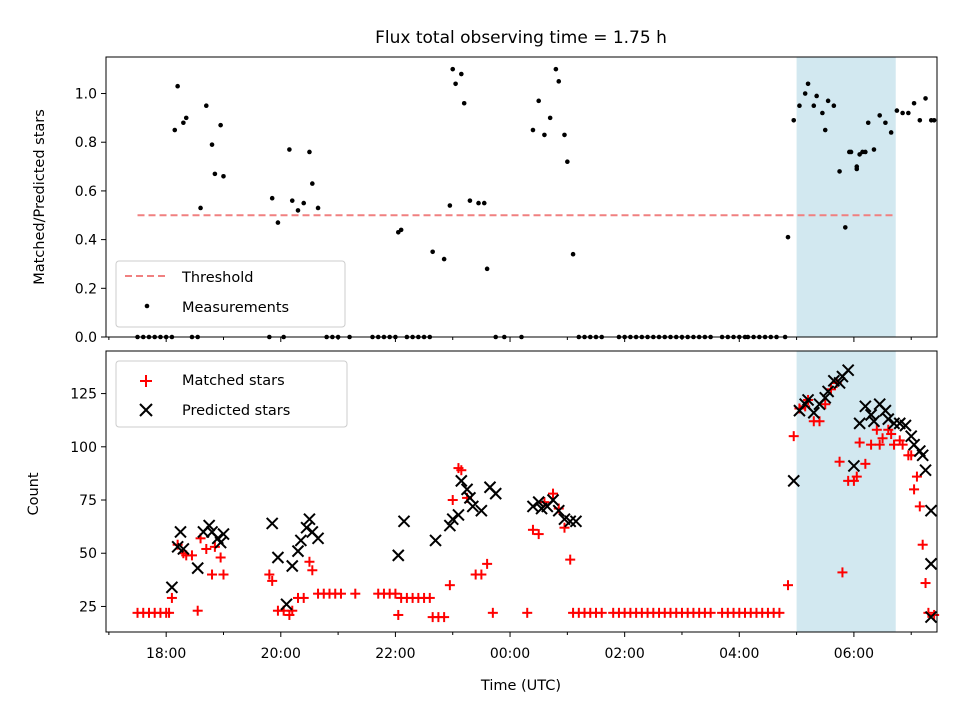 The height and width of the screenshot is (720, 960). What do you see at coordinates (86, 143) in the screenshot?
I see `top-y-tick-label: 0.8` at bounding box center [86, 143].